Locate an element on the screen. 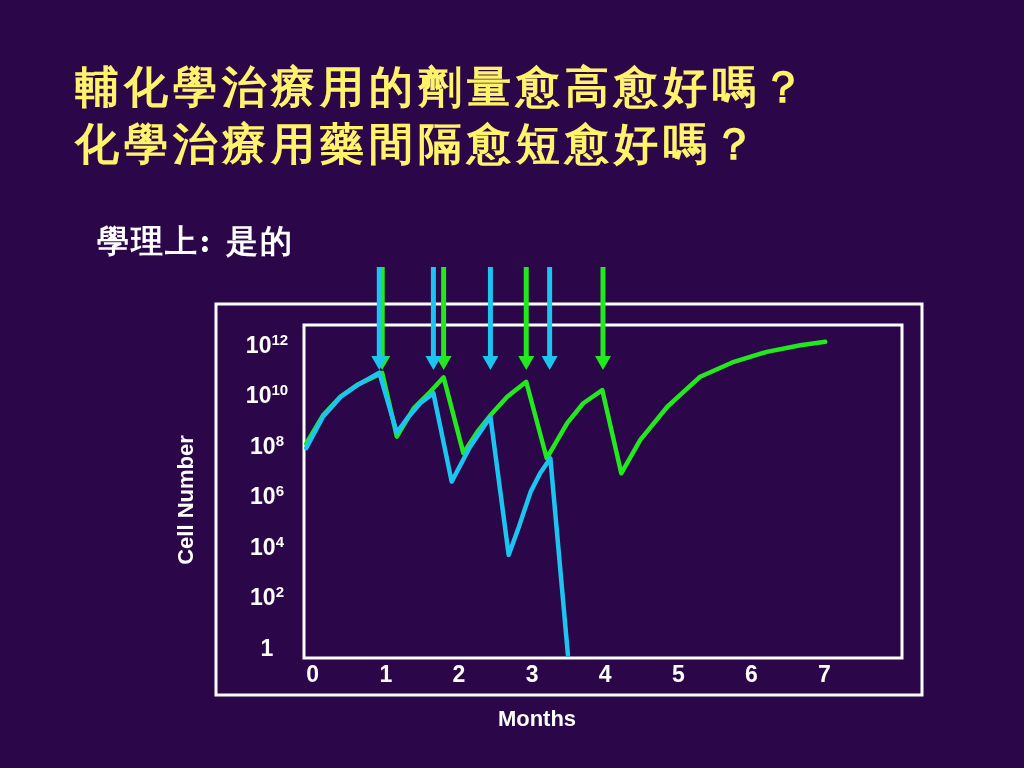 The height and width of the screenshot is (768, 1024). subtitle: 化學治療用藥間隔愈短愈好嗎？ is located at coordinates (418, 143).